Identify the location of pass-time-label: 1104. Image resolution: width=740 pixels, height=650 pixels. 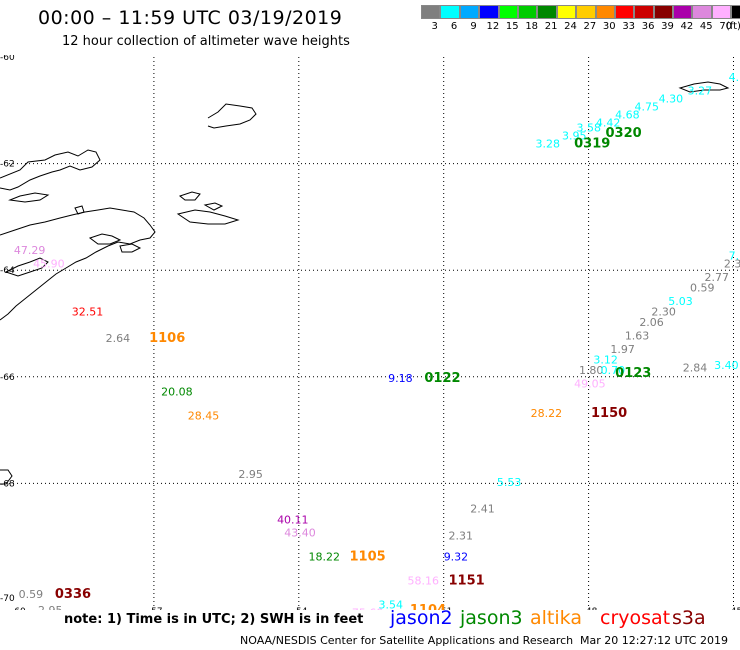
(428, 606).